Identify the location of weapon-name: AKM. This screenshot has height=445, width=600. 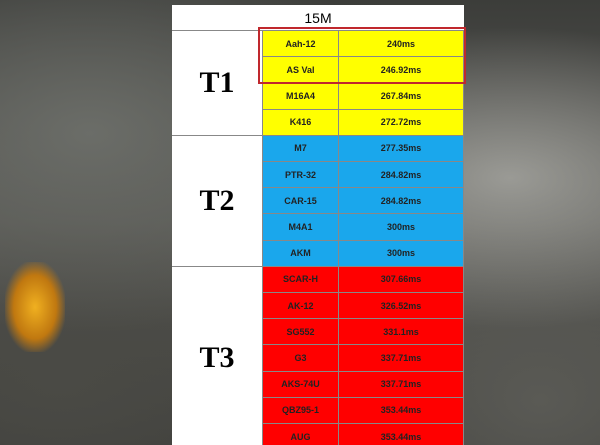
(301, 253).